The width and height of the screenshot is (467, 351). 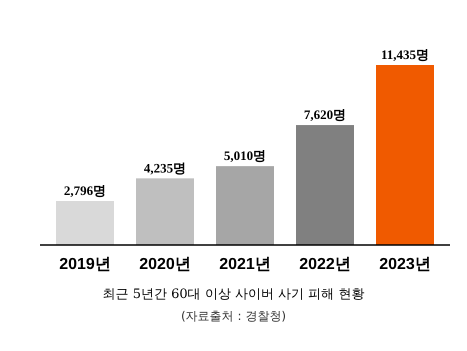 What do you see at coordinates (165, 168) in the screenshot?
I see `data-label: 4,235명` at bounding box center [165, 168].